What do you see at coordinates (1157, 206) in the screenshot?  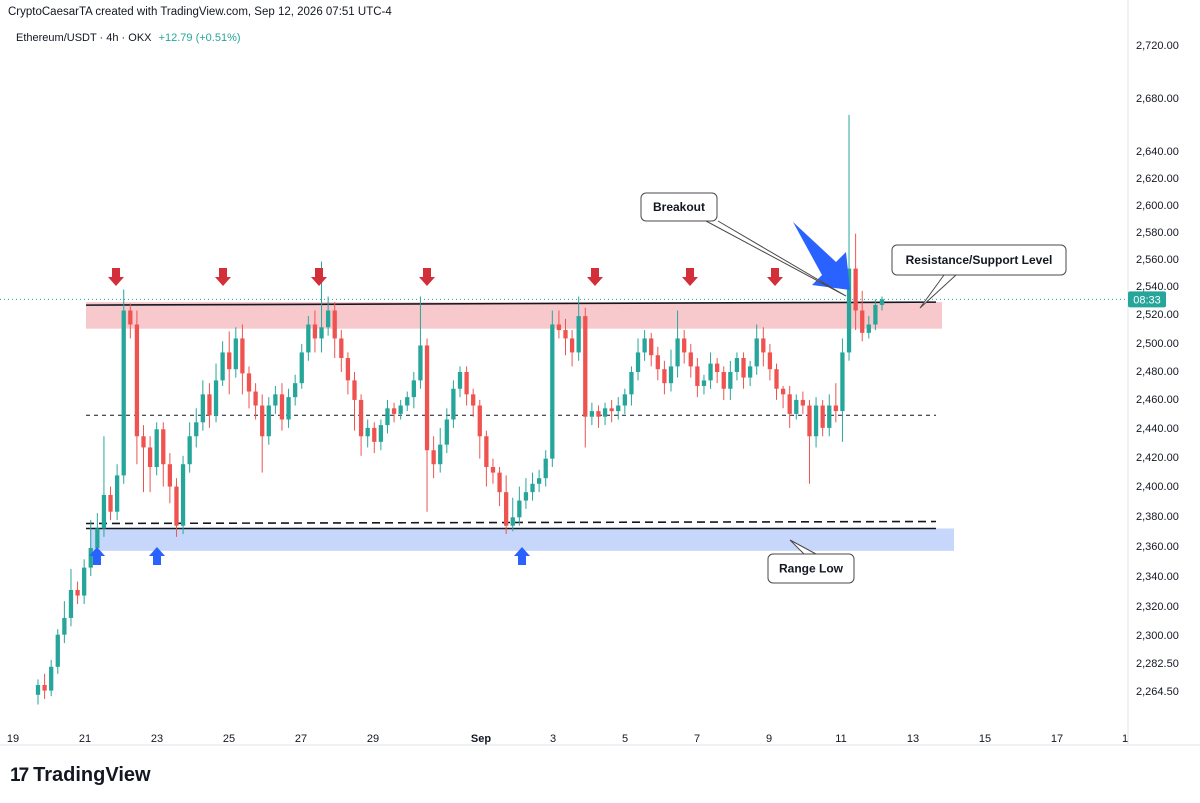 I see `y-tick-label: 2,600.00` at bounding box center [1157, 206].